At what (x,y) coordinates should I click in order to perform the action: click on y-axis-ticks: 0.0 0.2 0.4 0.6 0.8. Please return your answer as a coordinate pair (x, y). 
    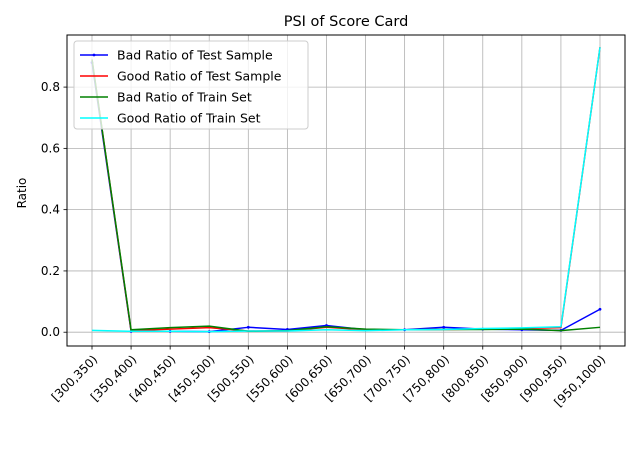
    Looking at the image, I should click on (54, 209).